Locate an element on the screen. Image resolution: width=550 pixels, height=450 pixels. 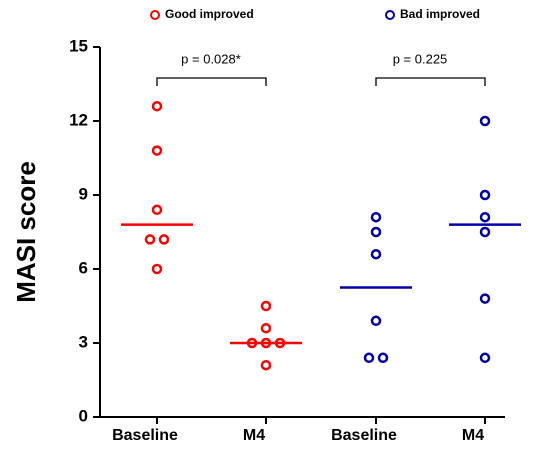
y-tick-label: 15 is located at coordinates (78, 45).